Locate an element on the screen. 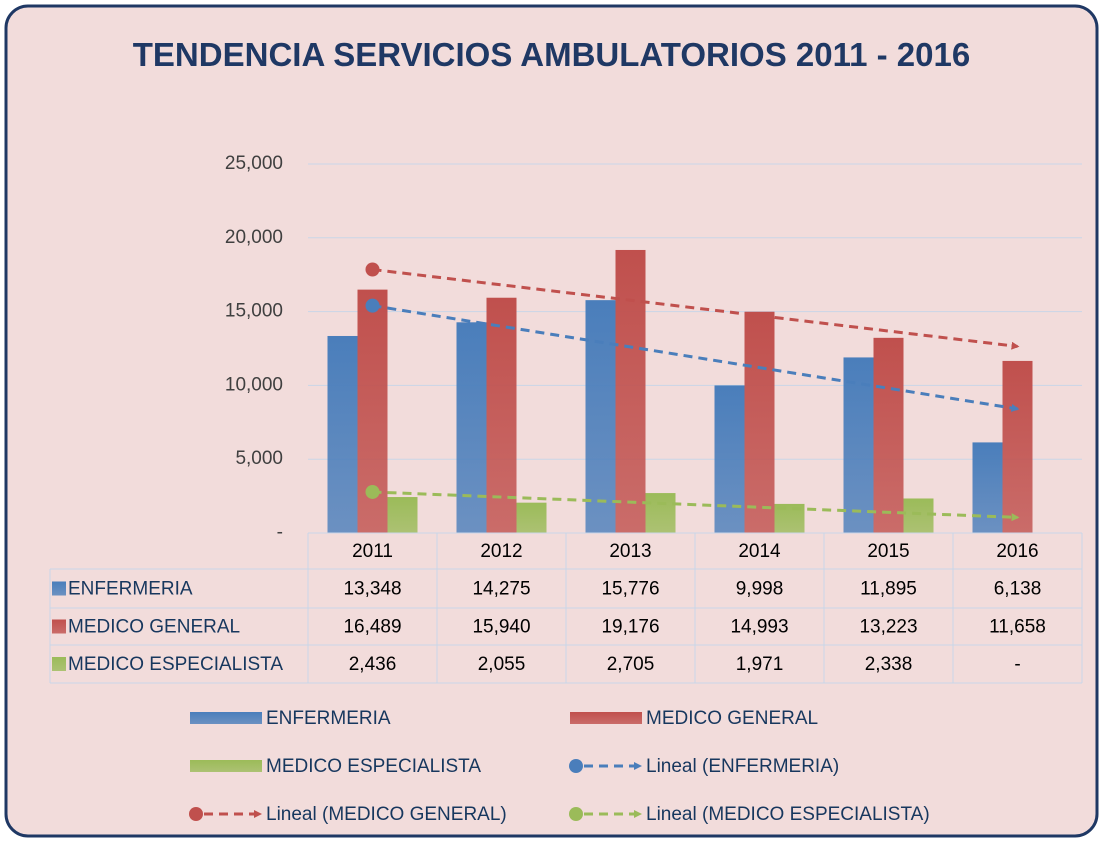 Image resolution: width=1103 pixels, height=847 pixels. table-cell: 19,176 is located at coordinates (630, 627).